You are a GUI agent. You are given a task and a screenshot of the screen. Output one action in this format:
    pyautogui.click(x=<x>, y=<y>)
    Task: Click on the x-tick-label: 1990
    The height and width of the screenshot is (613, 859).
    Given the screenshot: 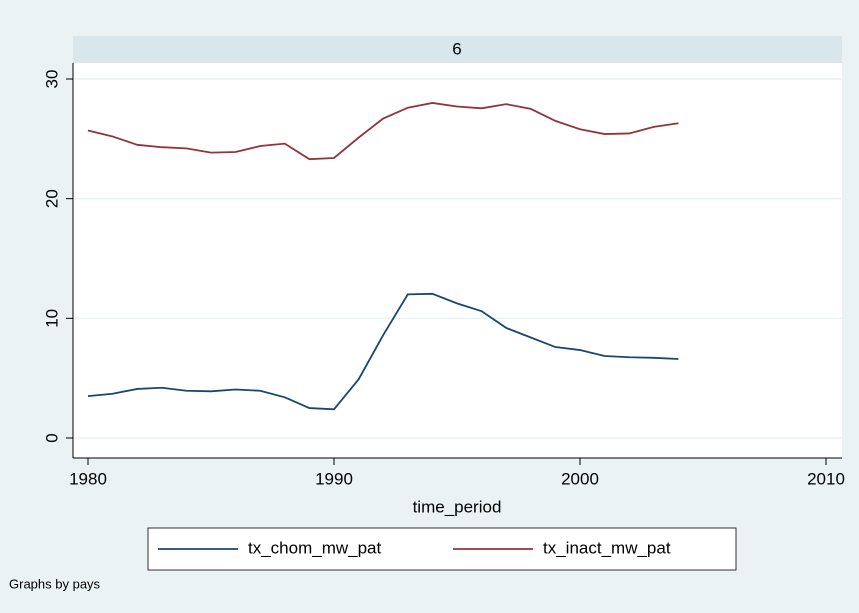 What is the action you would take?
    pyautogui.click(x=334, y=478)
    